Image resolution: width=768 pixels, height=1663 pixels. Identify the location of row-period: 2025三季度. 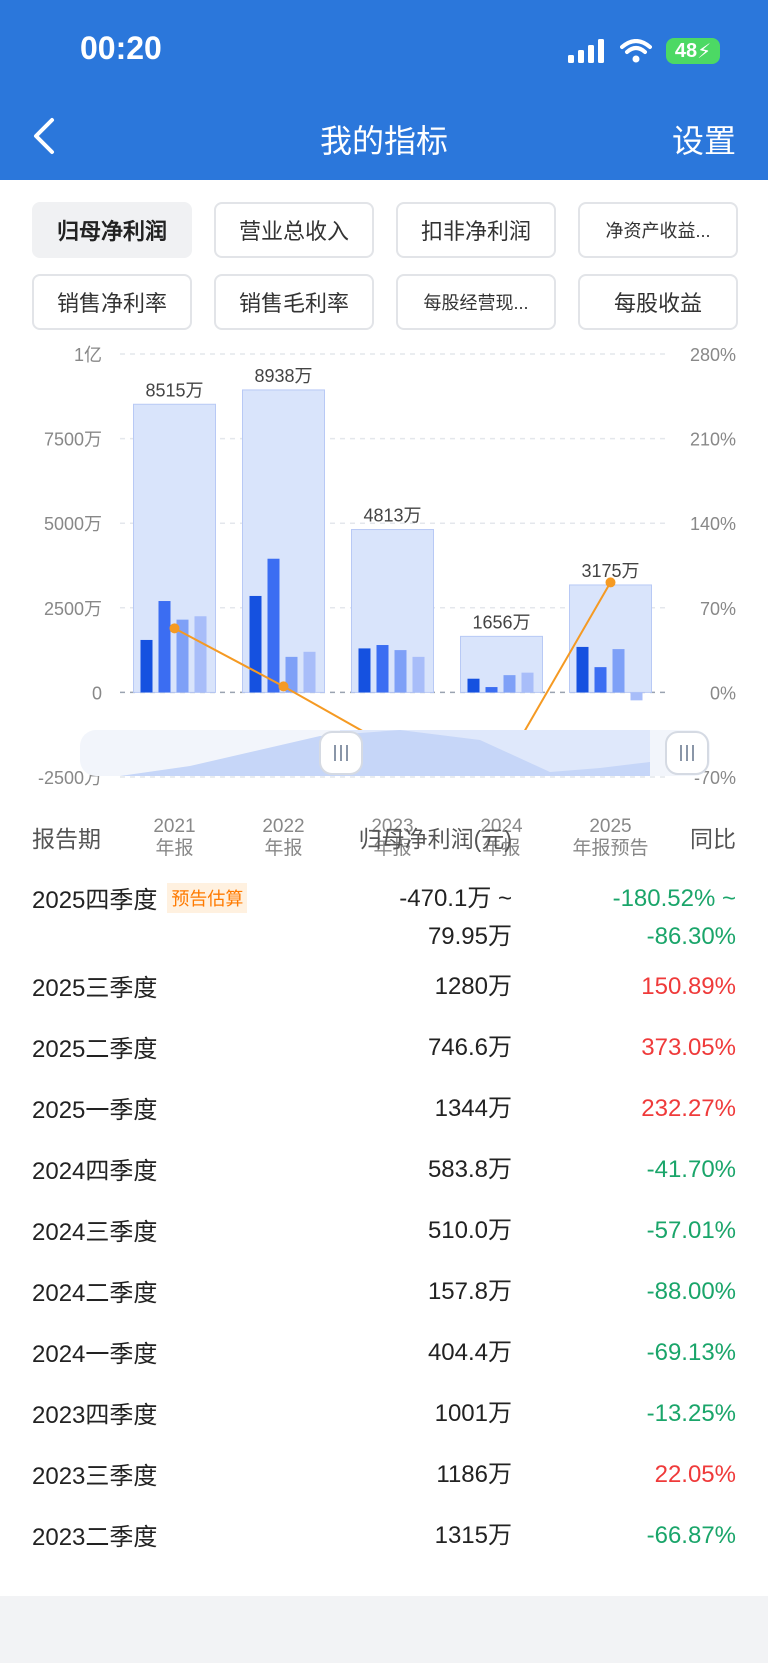
(95, 988).